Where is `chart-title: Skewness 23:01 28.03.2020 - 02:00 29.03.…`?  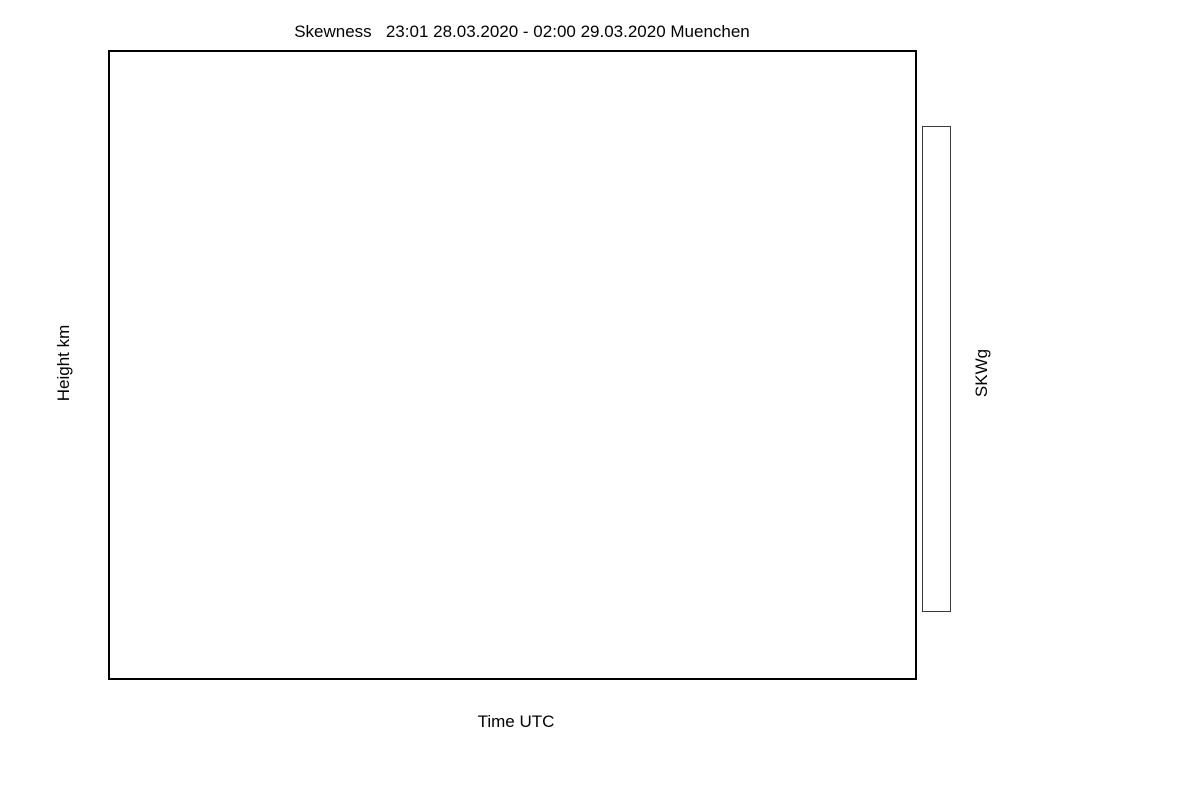
chart-title: Skewness 23:01 28.03.2020 - 02:00 29.03.… is located at coordinates (522, 31).